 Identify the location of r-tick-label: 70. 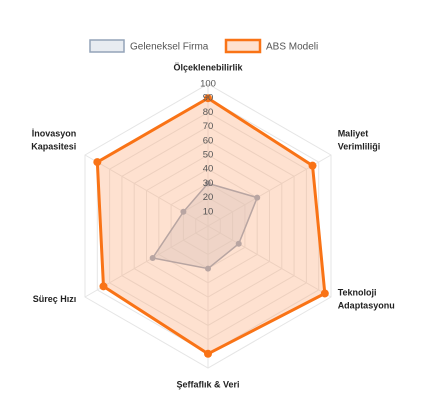
(208, 126).